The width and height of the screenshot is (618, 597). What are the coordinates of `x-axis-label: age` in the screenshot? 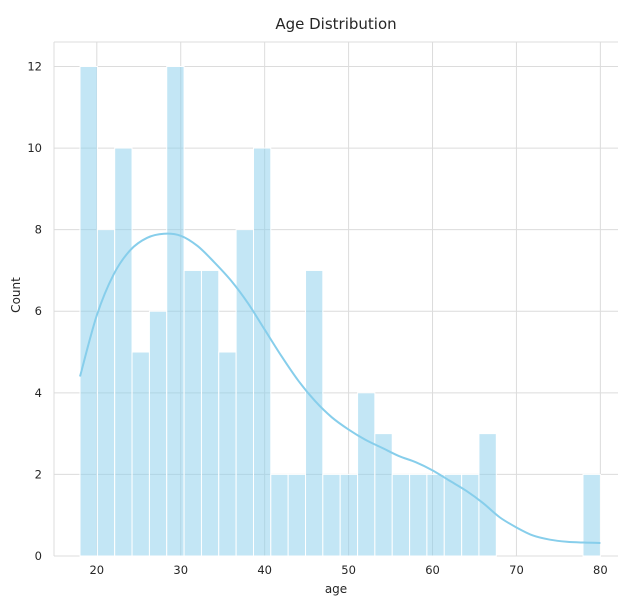 It's located at (336, 589).